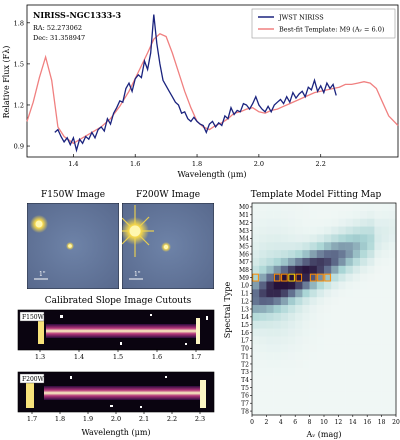 This screenshot has width=400, height=440. Describe the element at coordinates (211, 174) in the screenshot. I see `spectrum-xlabel: Wavelength (μm)` at that location.